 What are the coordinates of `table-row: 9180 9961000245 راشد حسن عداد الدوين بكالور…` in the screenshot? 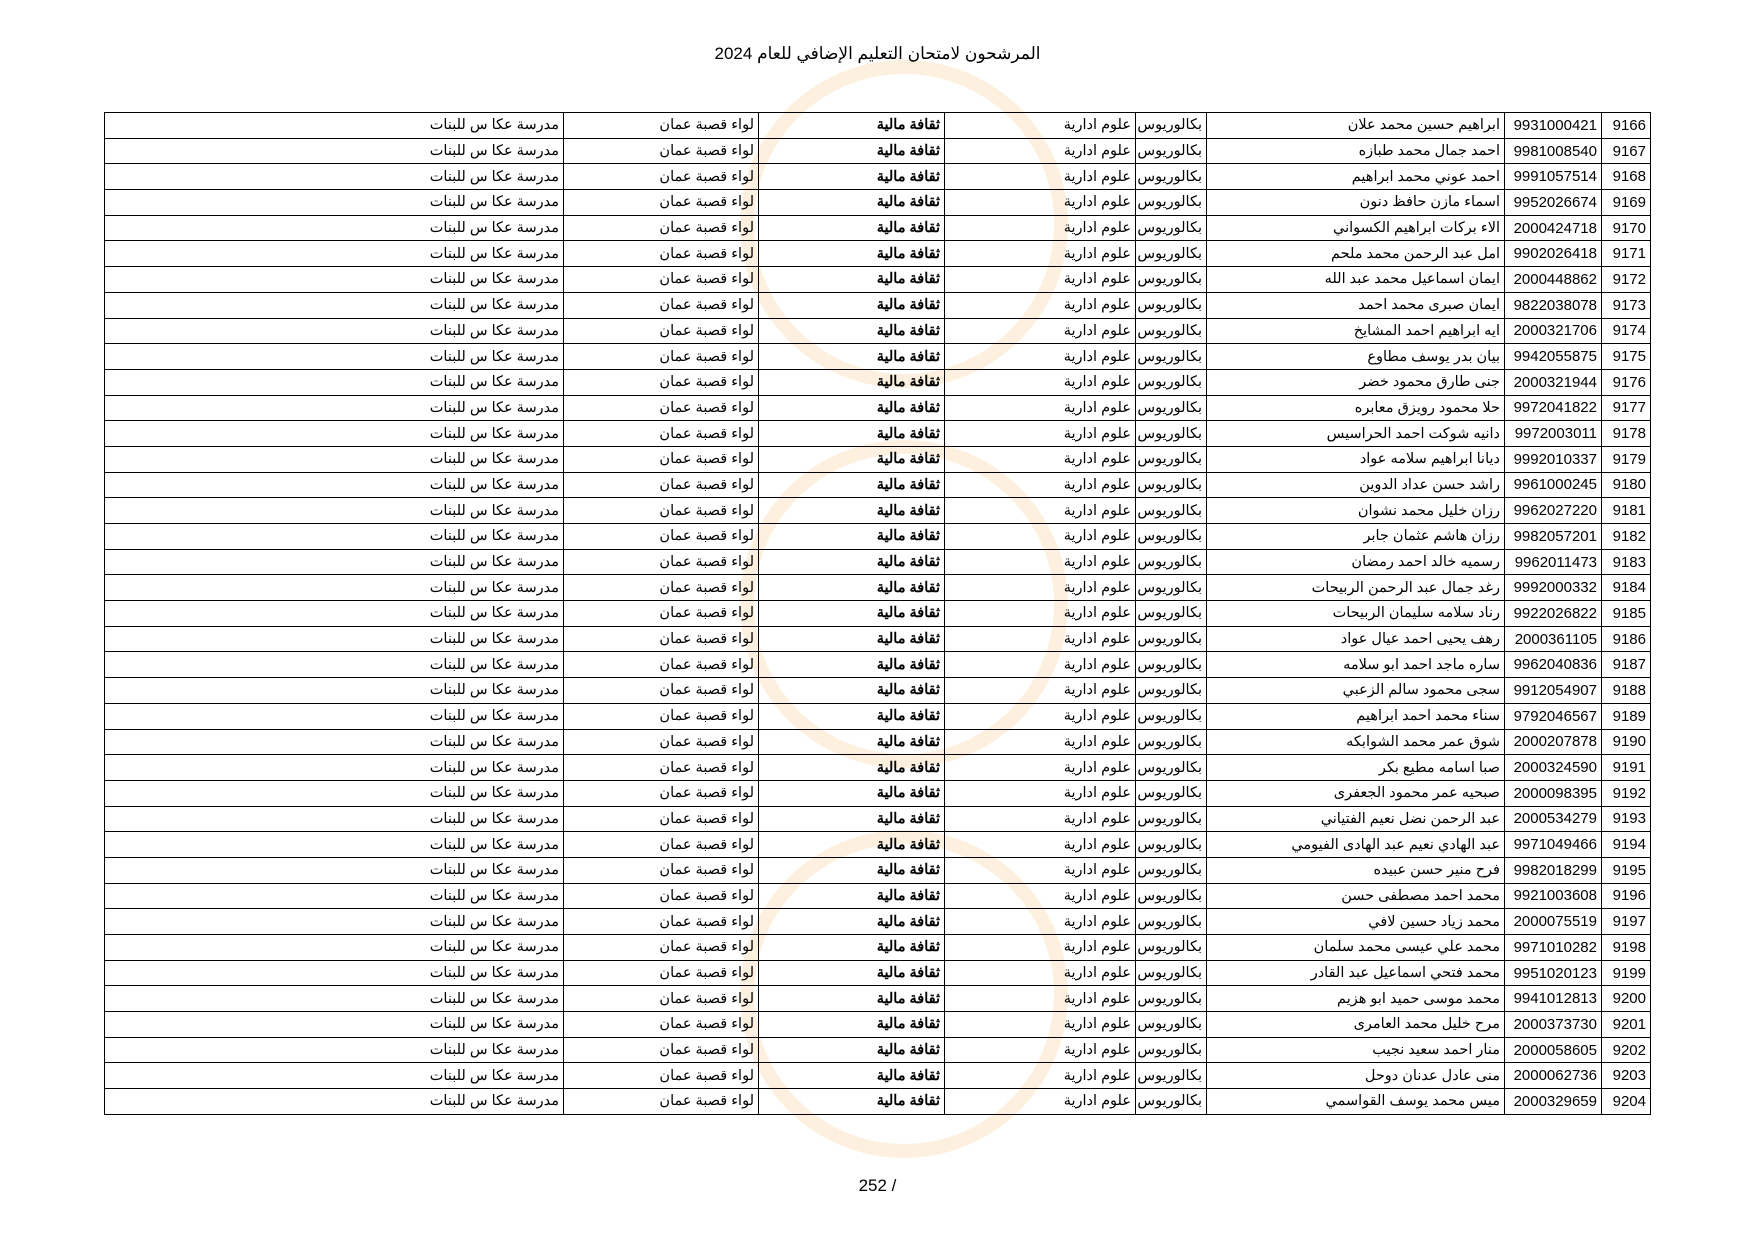 It's located at (877, 485).